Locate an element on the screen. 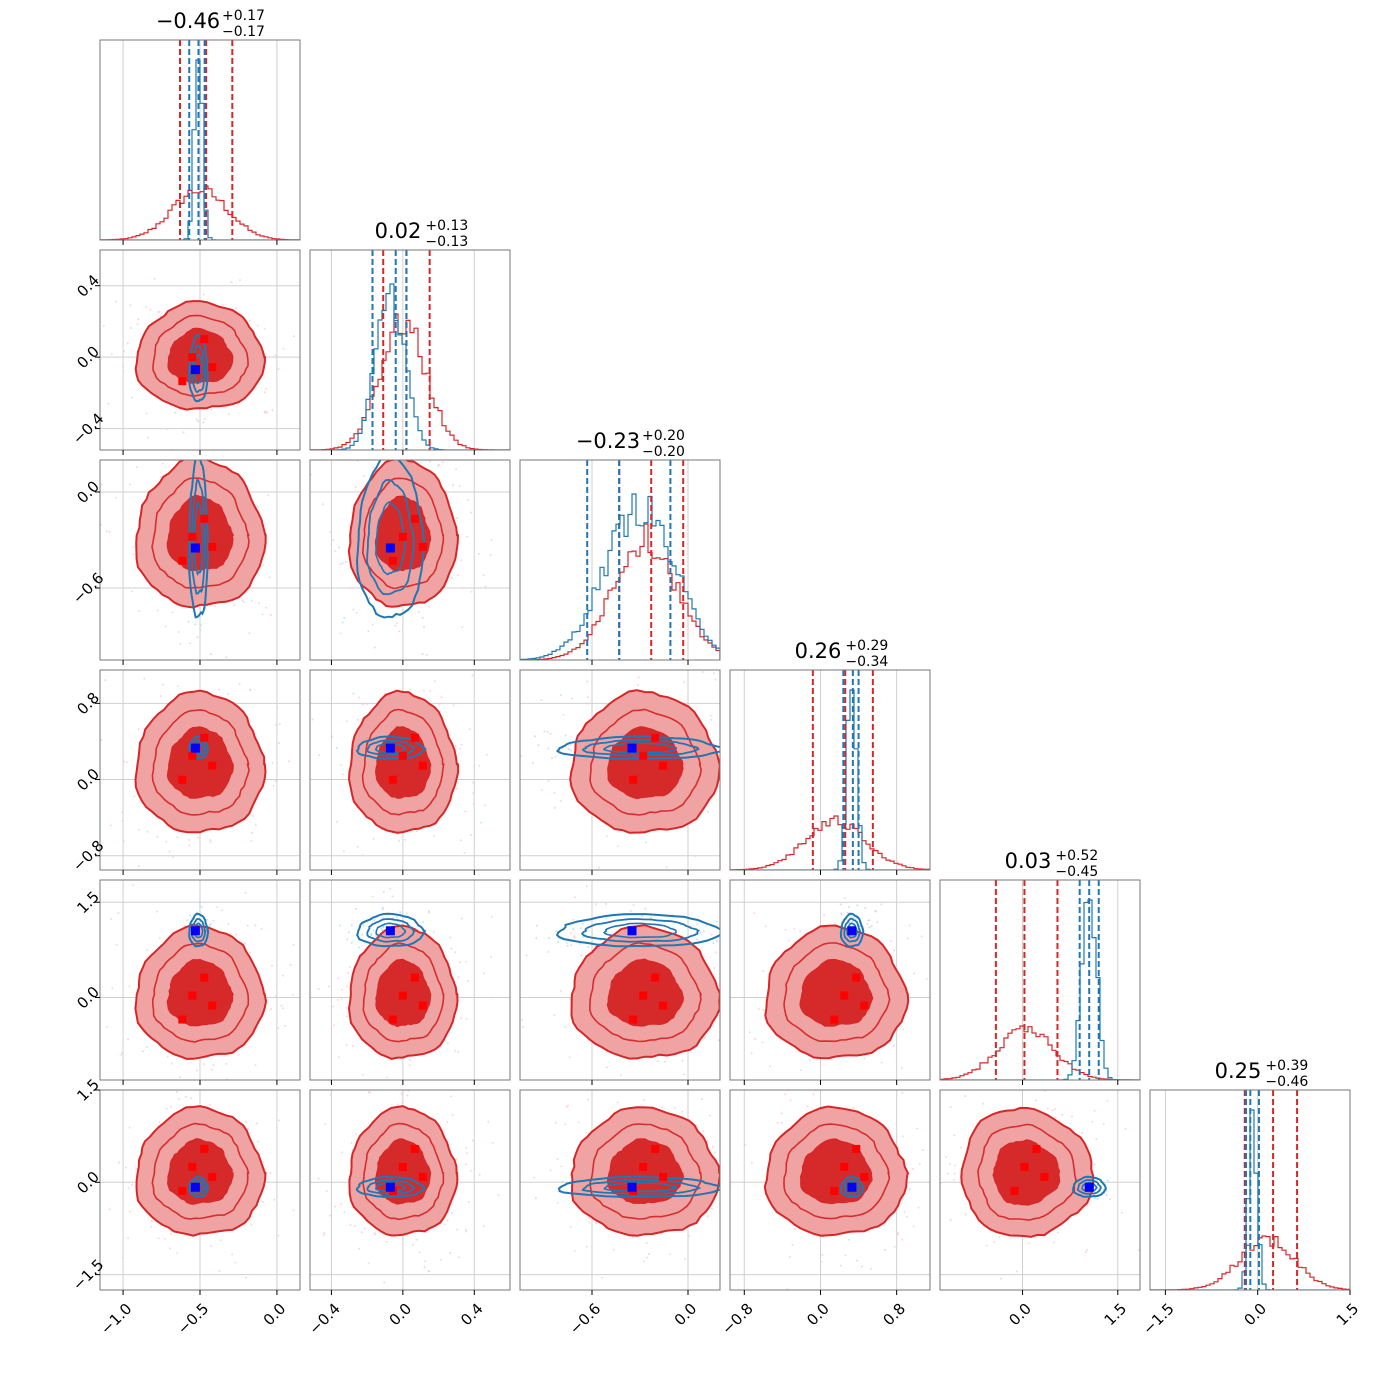 Image resolution: width=1390 pixels, height=1390 pixels. blue-contour-outer is located at coordinates (852, 1186).